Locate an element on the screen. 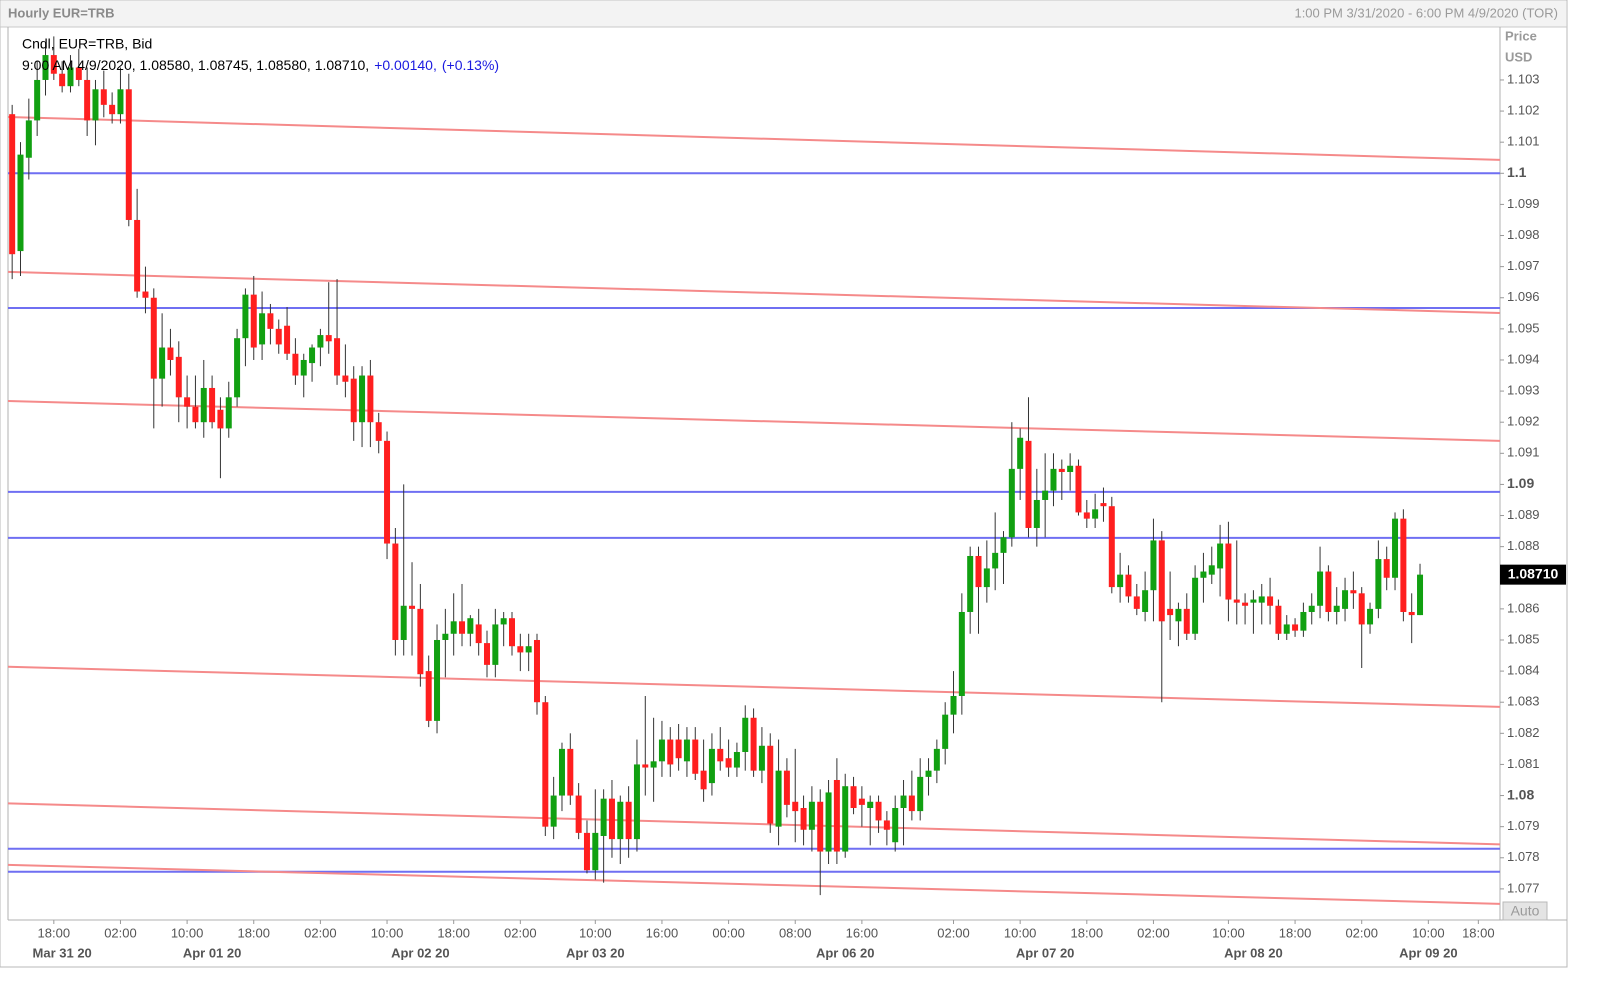 This screenshot has width=1600, height=992. last-price-box is located at coordinates (1533, 574).